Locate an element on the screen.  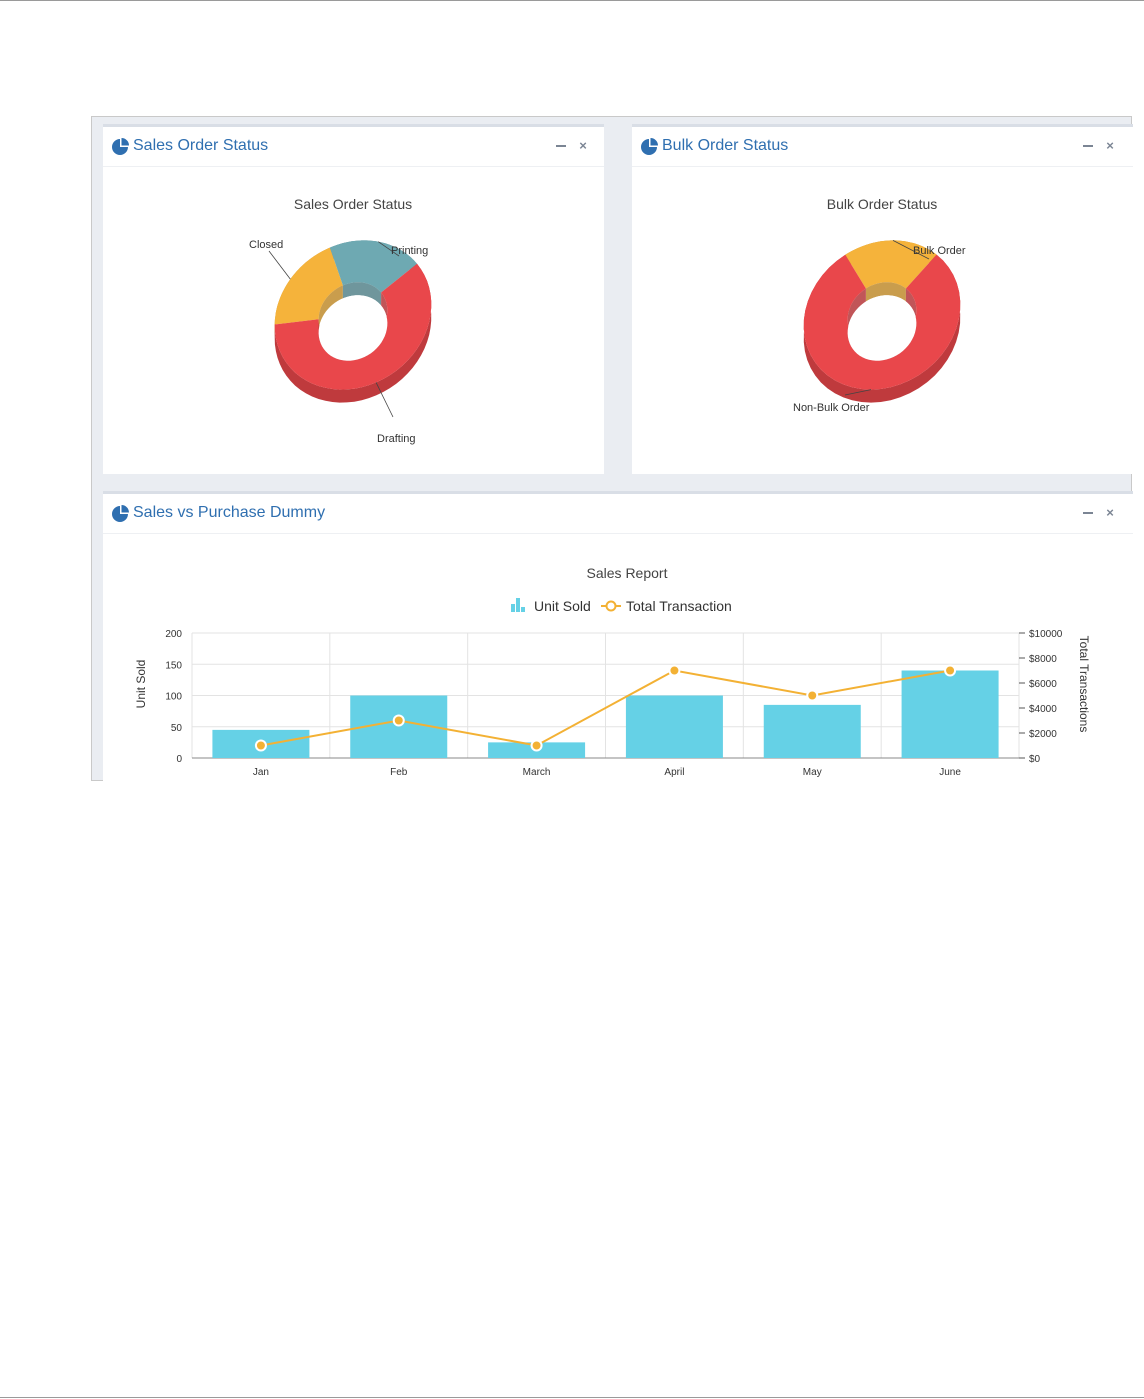
chart-title: Sales Report is located at coordinates (627, 573).